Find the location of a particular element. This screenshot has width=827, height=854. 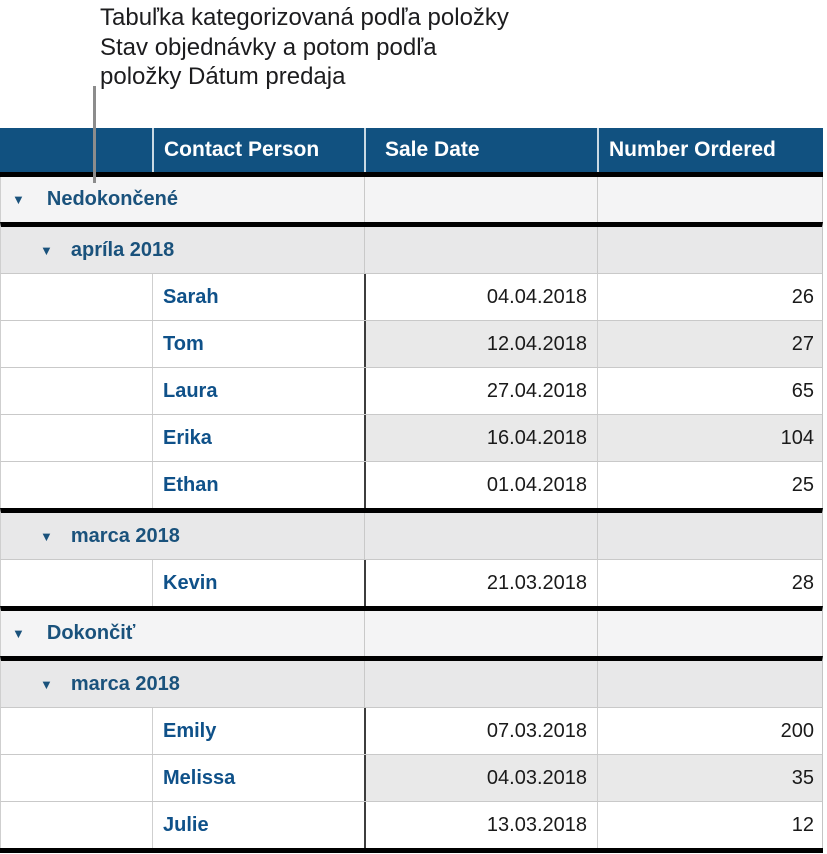

category-row: ▼ Nedokončené is located at coordinates (411, 199).